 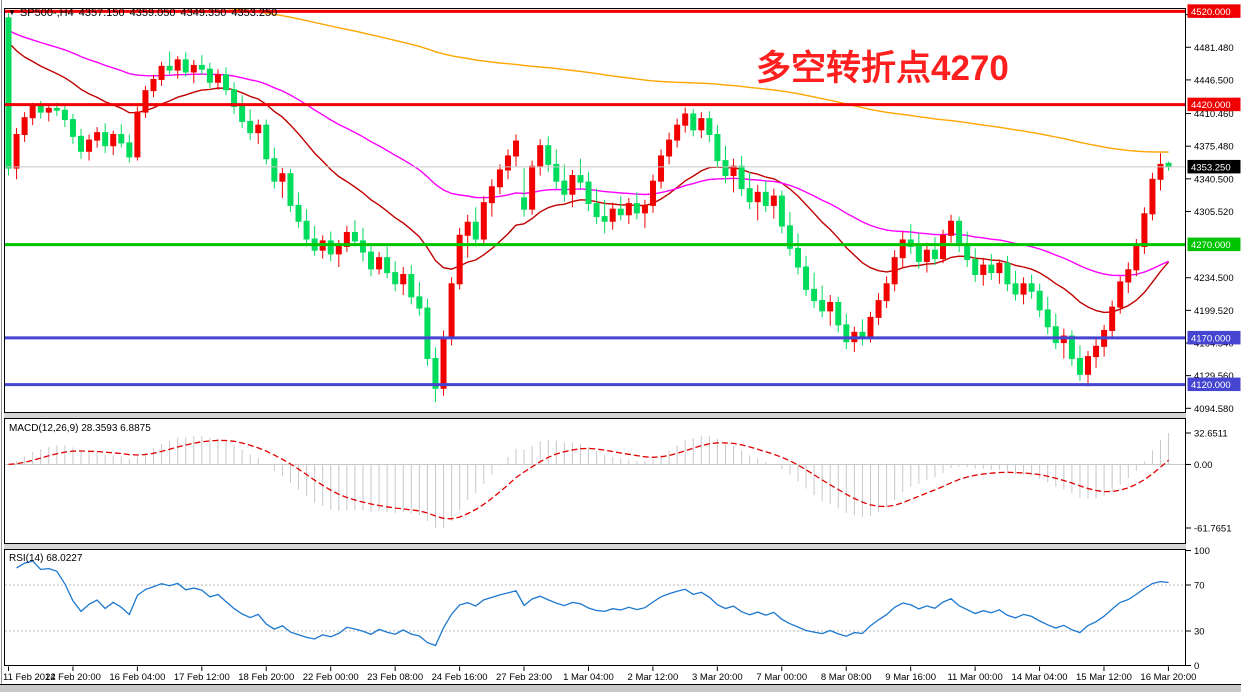 What do you see at coordinates (1214, 376) in the screenshot?
I see `svg-text: 4129.560` at bounding box center [1214, 376].